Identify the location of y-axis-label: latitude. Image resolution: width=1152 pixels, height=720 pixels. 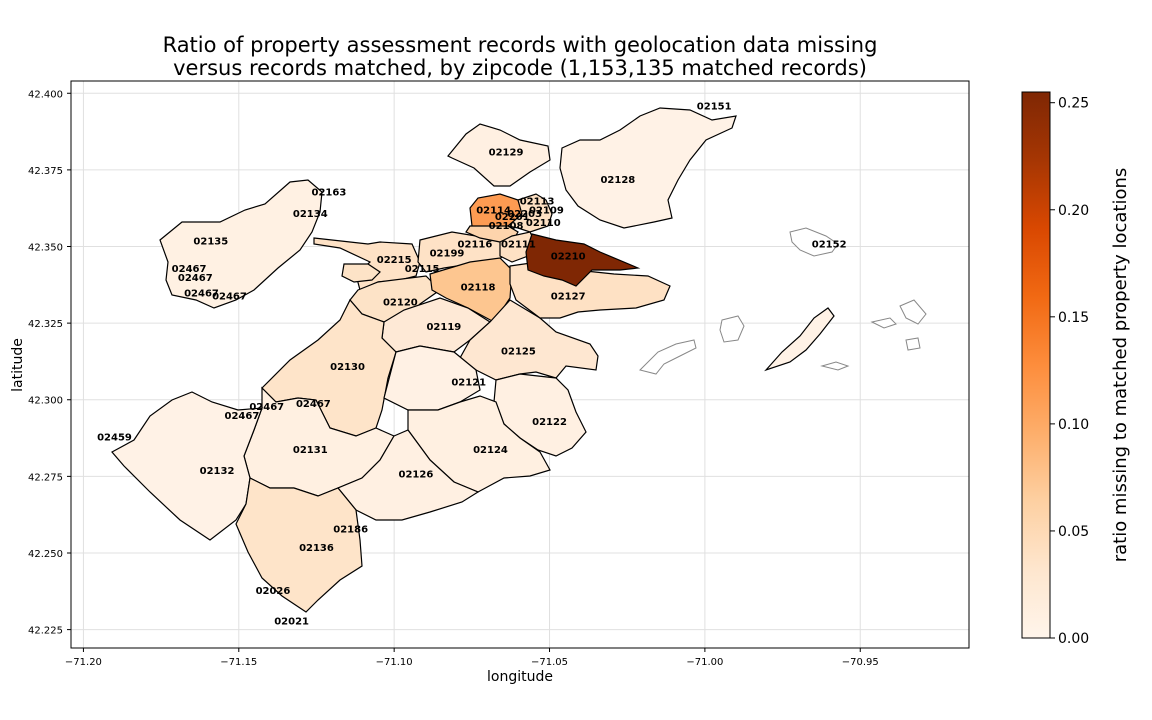
(18, 365).